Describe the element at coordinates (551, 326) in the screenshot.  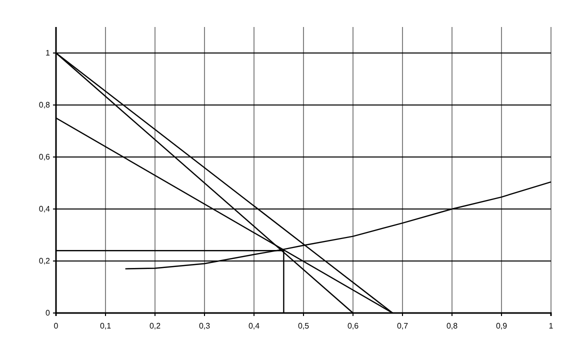
I see `x-tick-label: 1` at that location.